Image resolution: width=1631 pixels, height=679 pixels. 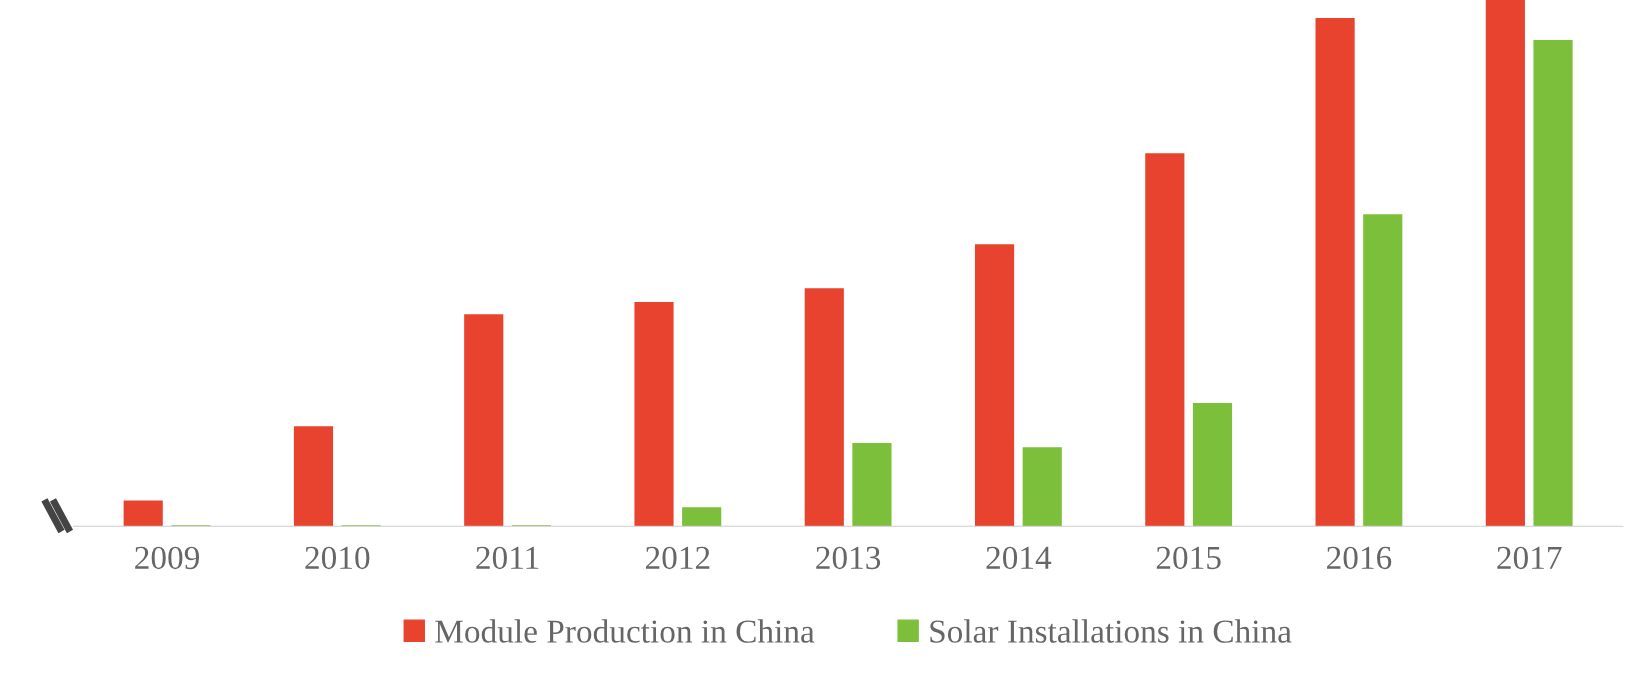 What do you see at coordinates (167, 558) in the screenshot?
I see `x-tick-label: 2009` at bounding box center [167, 558].